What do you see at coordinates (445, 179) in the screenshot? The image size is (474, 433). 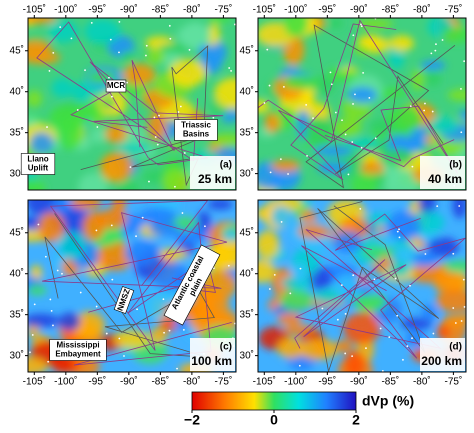 I see `depth-label: 40 km` at bounding box center [445, 179].